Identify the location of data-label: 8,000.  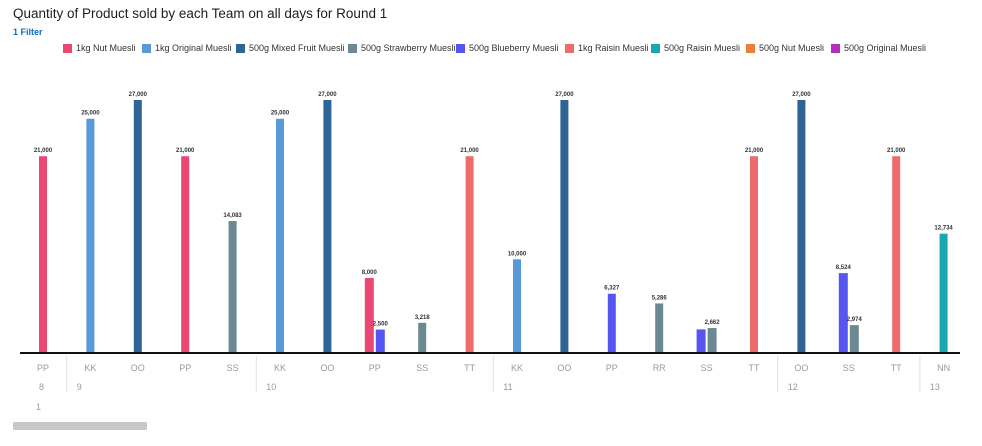
(370, 273).